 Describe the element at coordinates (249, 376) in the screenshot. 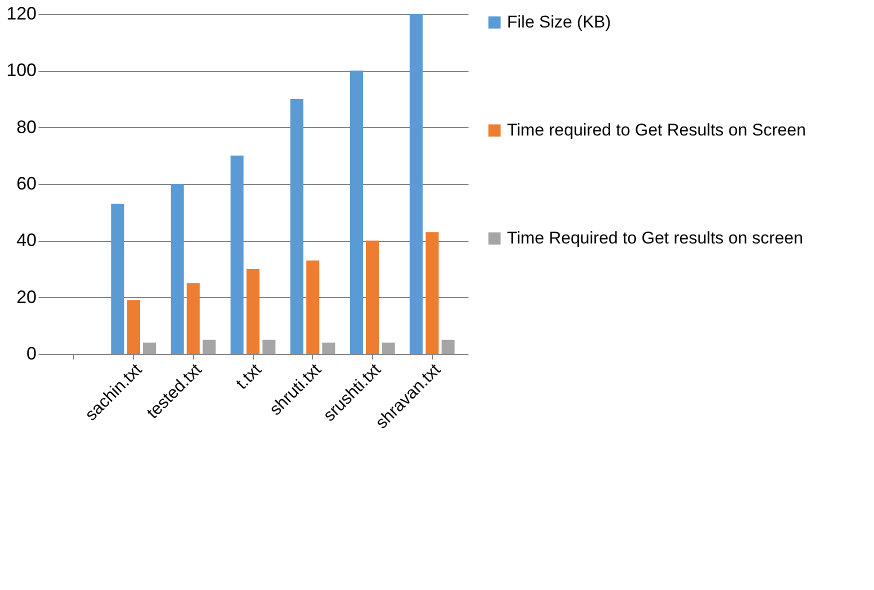

I see `x-tick-label: t.txt` at that location.